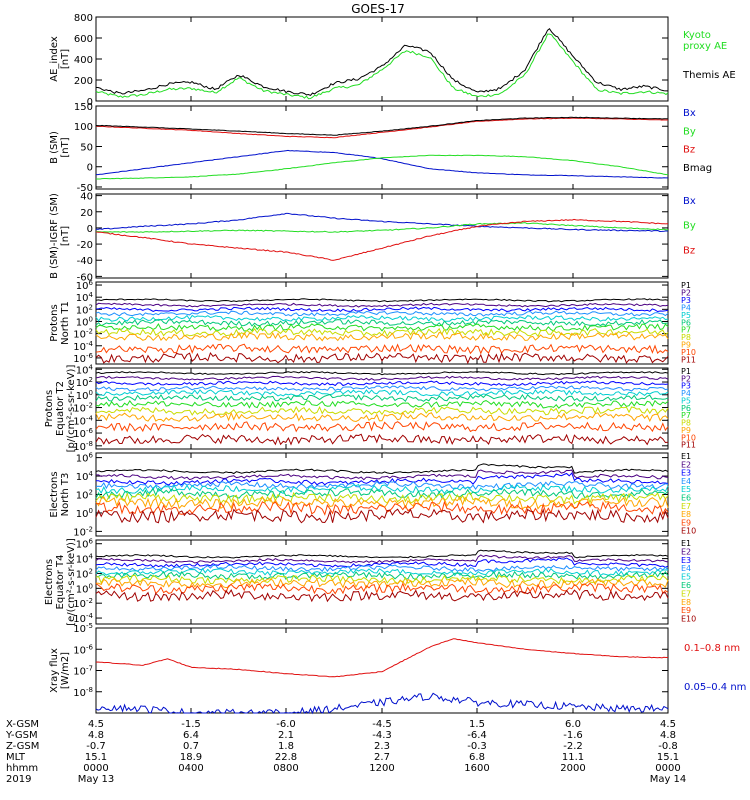  I want to click on legend-label: By, so click(689, 131).